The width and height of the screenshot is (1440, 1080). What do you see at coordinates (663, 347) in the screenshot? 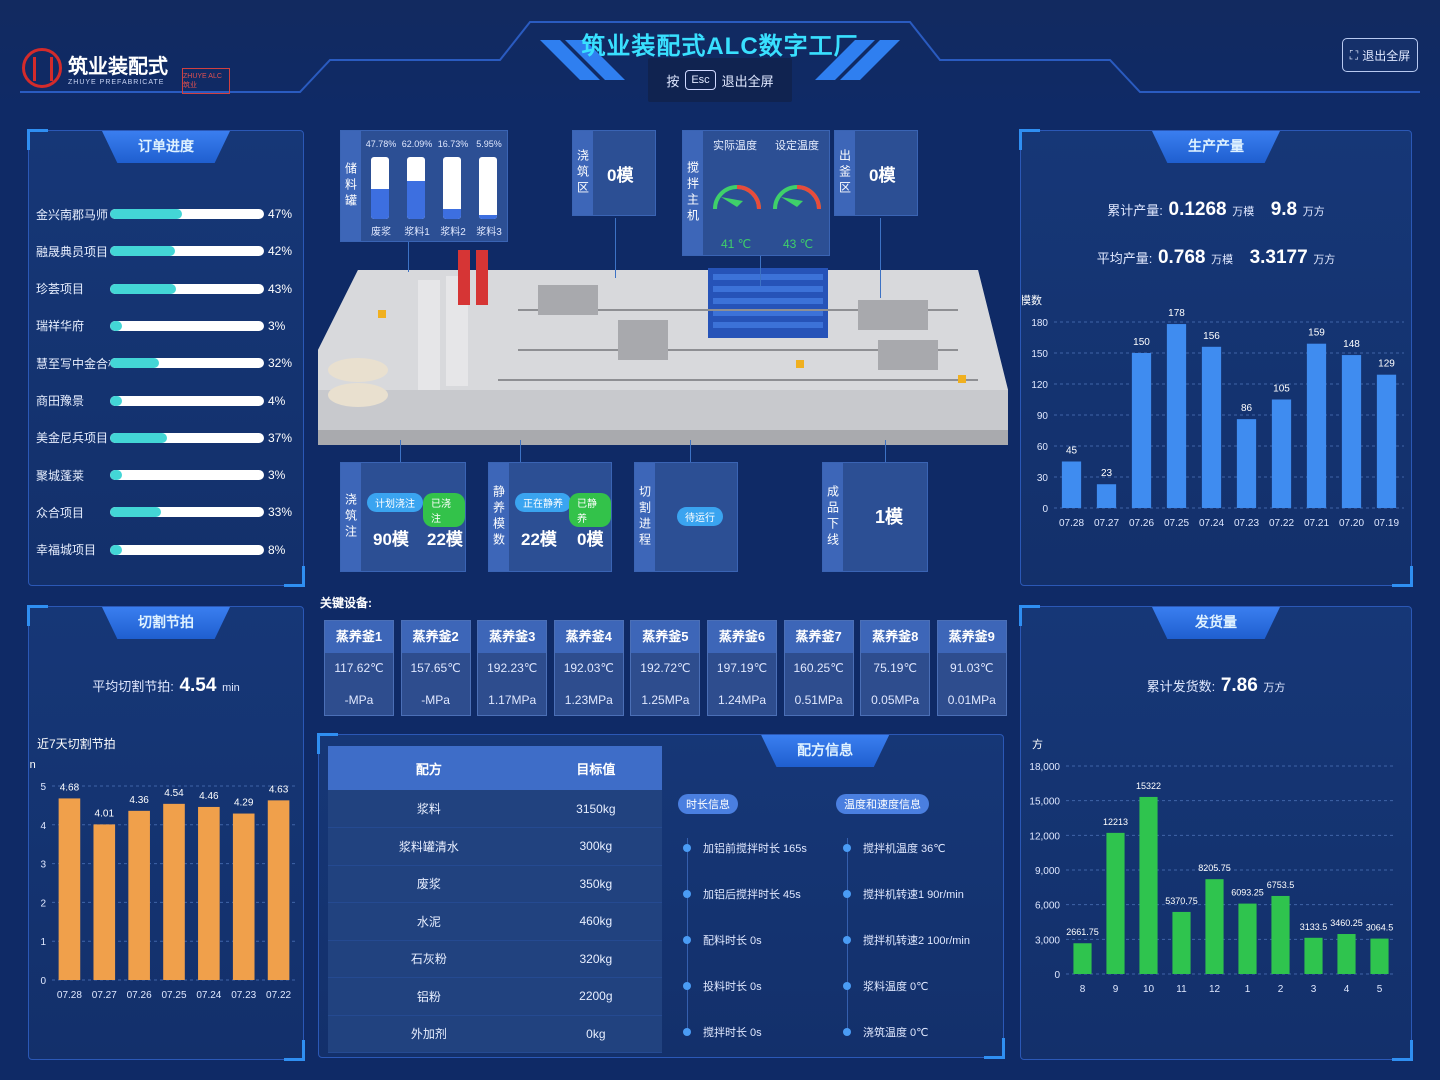
I see `factory-3d-view` at bounding box center [663, 347].